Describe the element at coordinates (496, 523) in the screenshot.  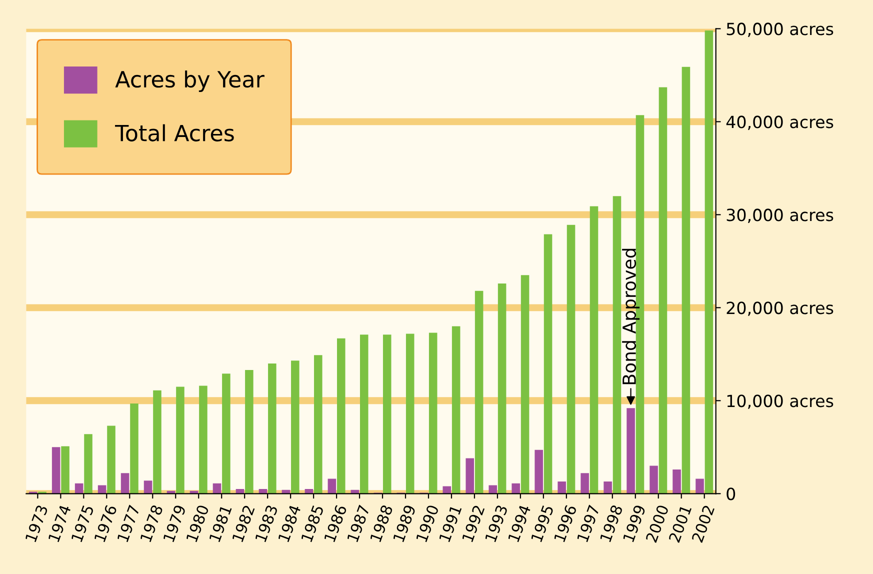
I see `x-tick-label: 1993` at that location.